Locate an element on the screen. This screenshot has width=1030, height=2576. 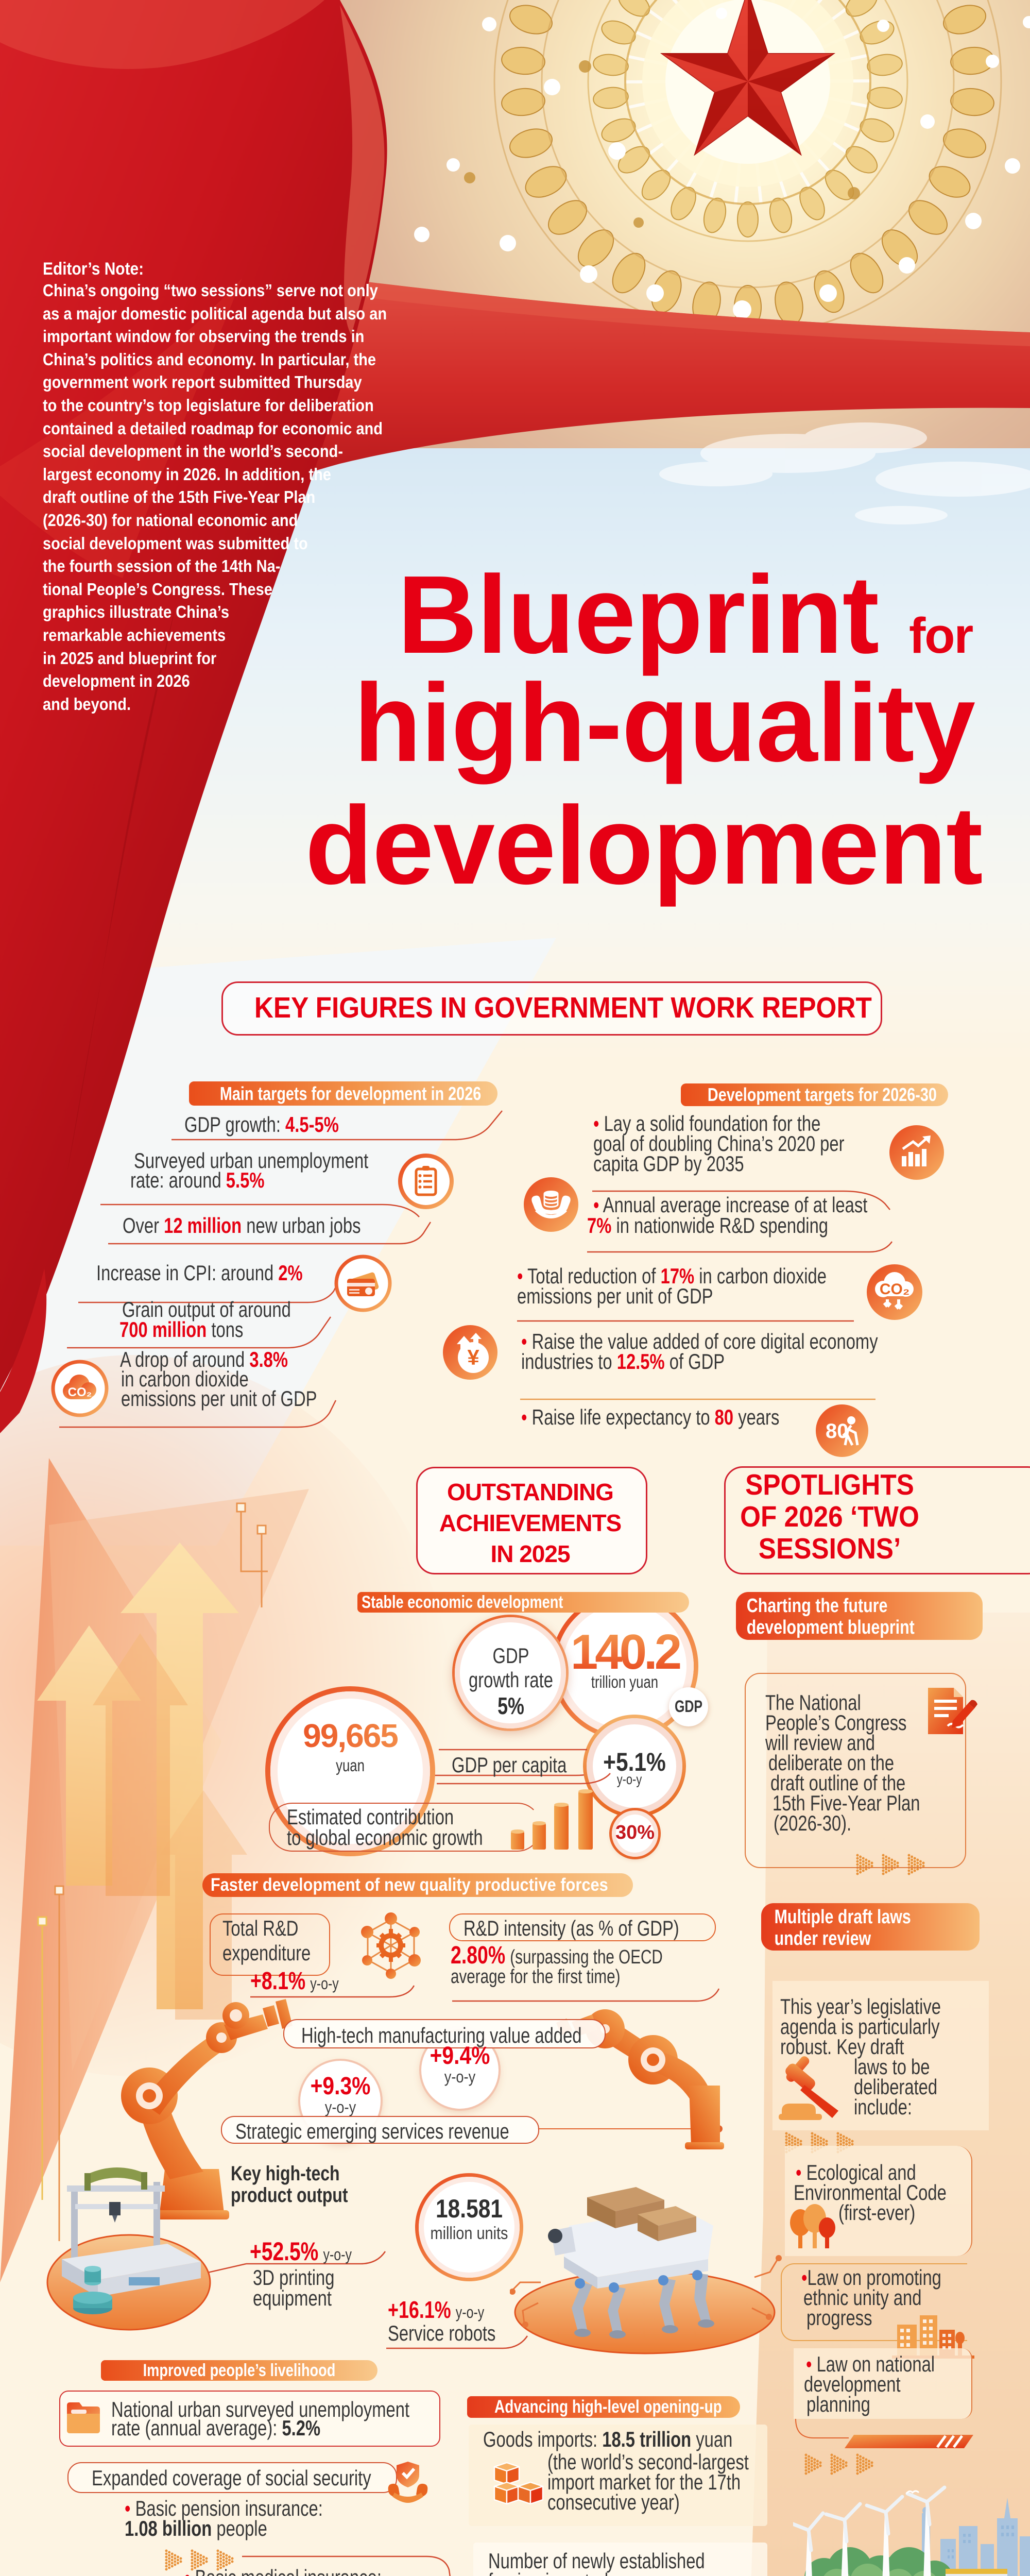
svg-text: 80 is located at coordinates (837, 1432).